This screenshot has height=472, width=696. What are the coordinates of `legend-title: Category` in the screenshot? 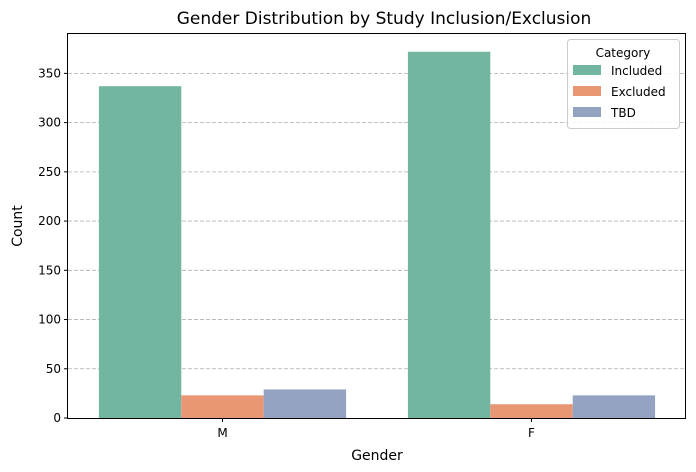 It's located at (623, 53).